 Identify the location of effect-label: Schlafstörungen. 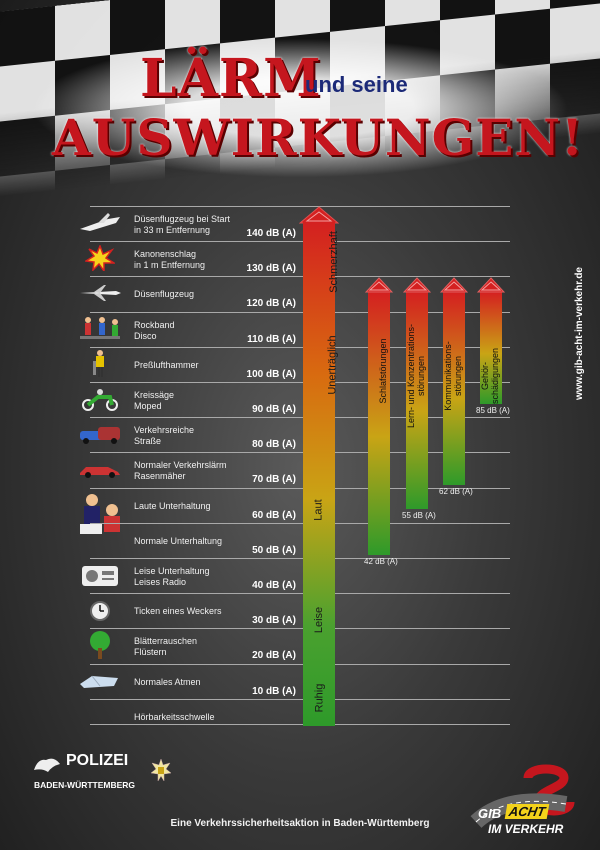
(383, 371).